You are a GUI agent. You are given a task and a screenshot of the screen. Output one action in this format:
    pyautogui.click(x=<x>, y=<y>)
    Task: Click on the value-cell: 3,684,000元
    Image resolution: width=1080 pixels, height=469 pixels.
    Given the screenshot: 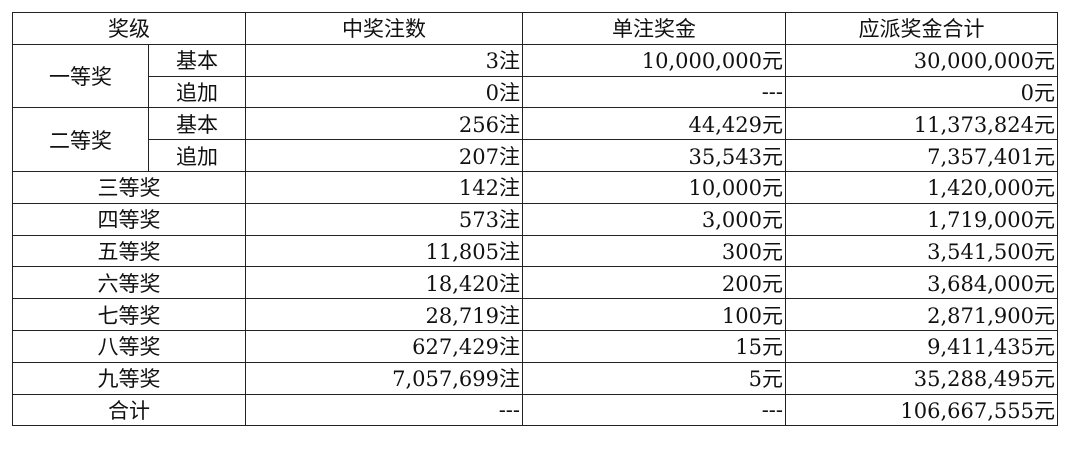 What is the action you would take?
    pyautogui.click(x=921, y=283)
    